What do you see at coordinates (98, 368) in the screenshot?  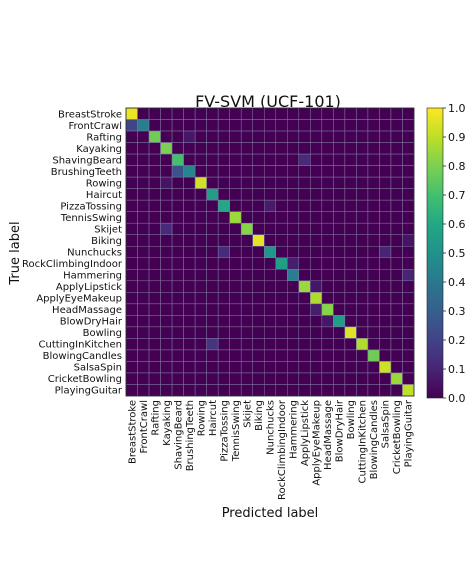 I see `y-tick-label: SalsaSpin` at bounding box center [98, 368].